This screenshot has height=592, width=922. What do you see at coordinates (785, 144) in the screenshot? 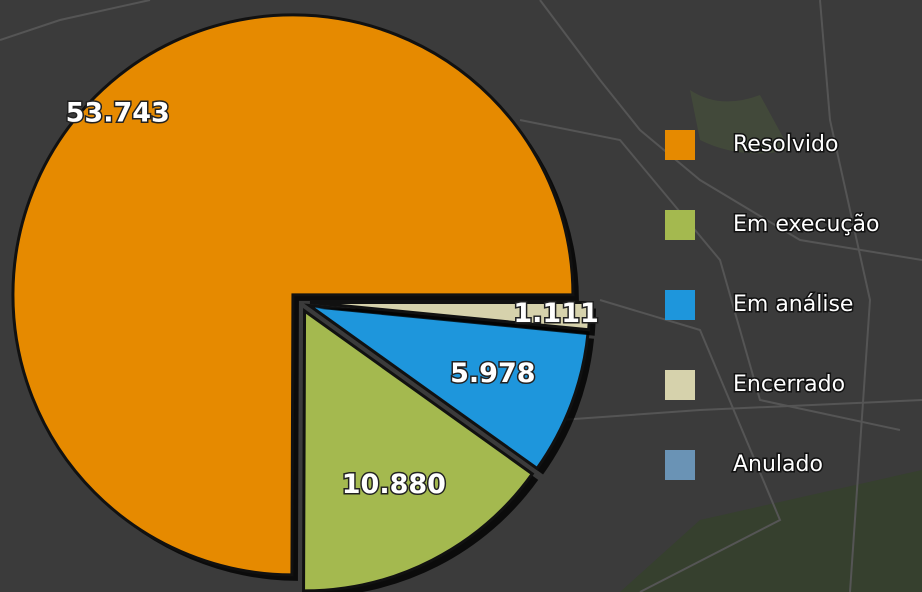
I see `legend-label: Resolvido` at bounding box center [785, 144].